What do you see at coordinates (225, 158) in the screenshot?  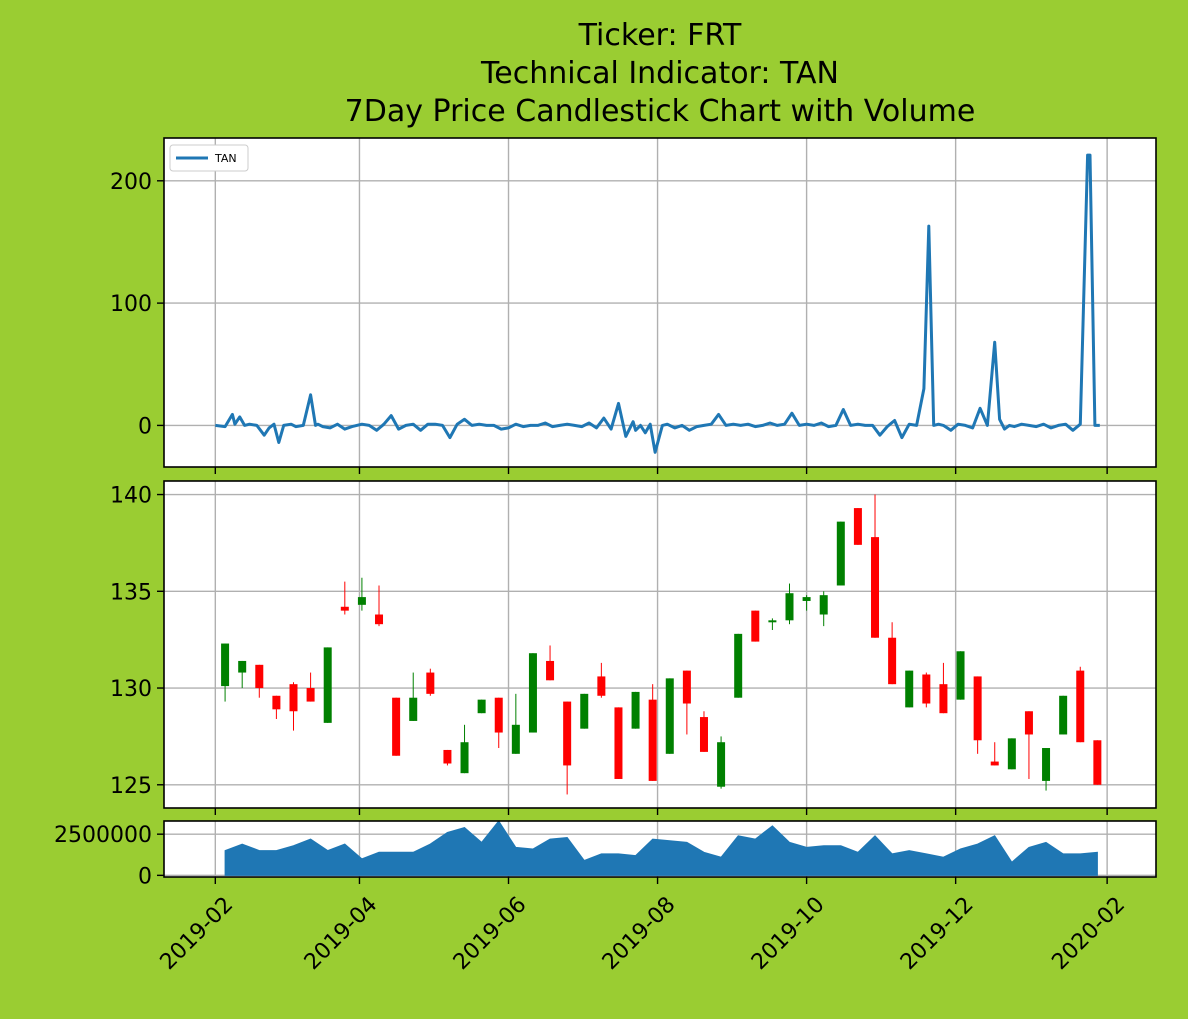 I see `legend-label-tan: TAN` at bounding box center [225, 158].